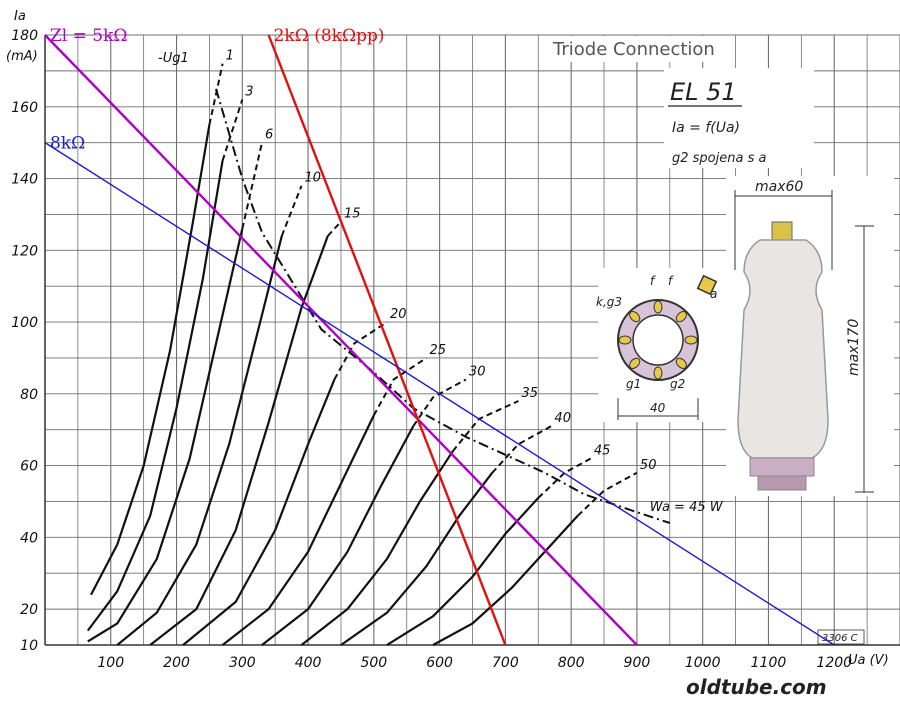 This screenshot has width=900, height=704. What do you see at coordinates (173, 58) in the screenshot?
I see `curve-family-label: -Ug1` at bounding box center [173, 58].